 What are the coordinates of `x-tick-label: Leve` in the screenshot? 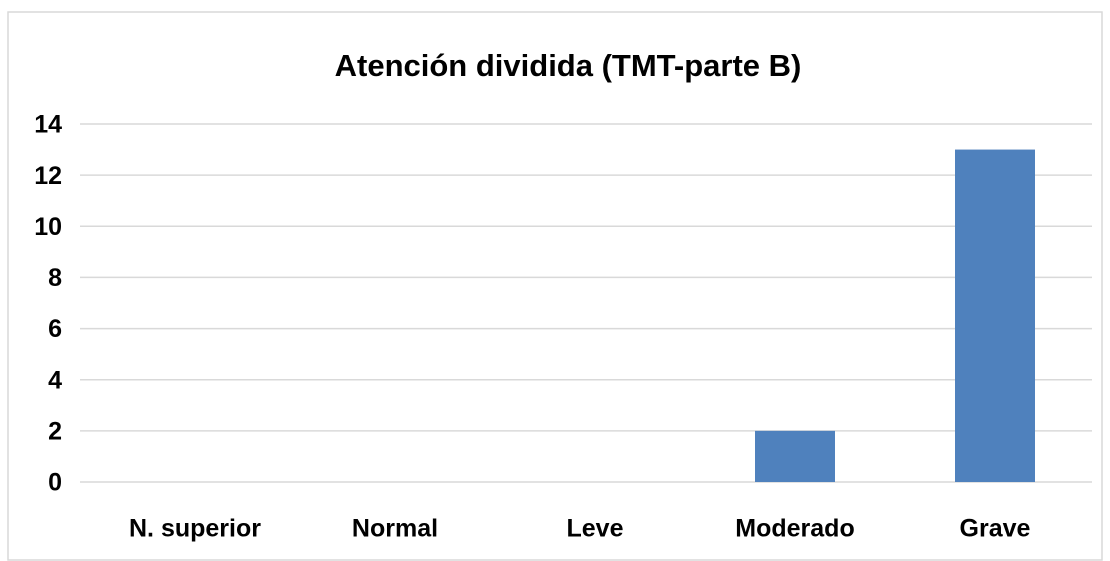 It's located at (595, 529).